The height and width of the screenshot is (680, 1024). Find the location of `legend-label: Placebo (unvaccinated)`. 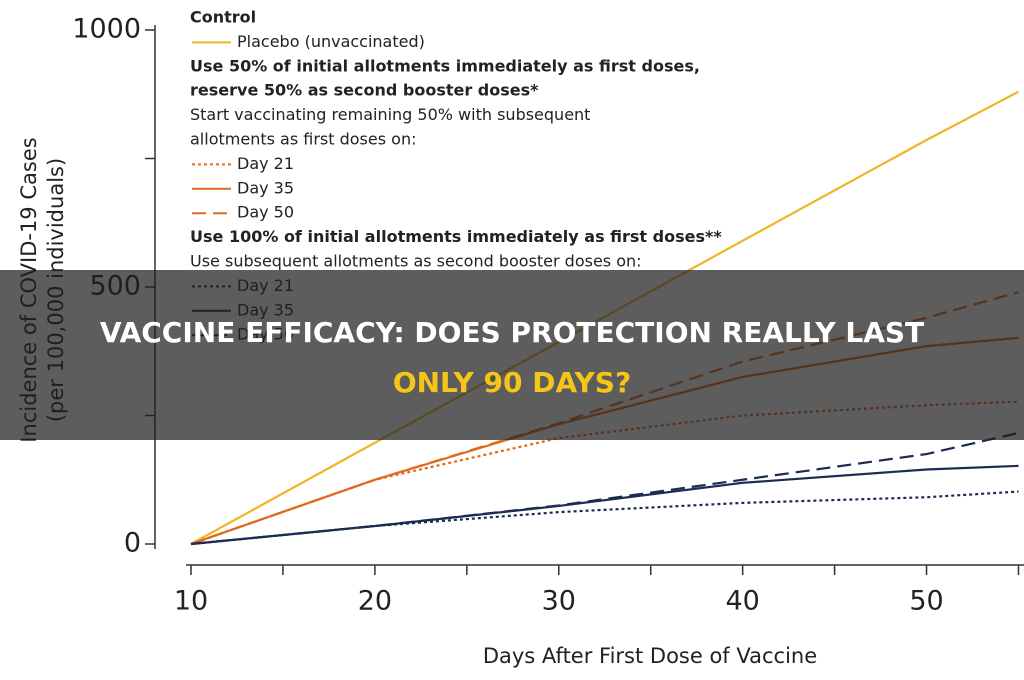

legend-label: Placebo (unvaccinated) is located at coordinates (331, 41).